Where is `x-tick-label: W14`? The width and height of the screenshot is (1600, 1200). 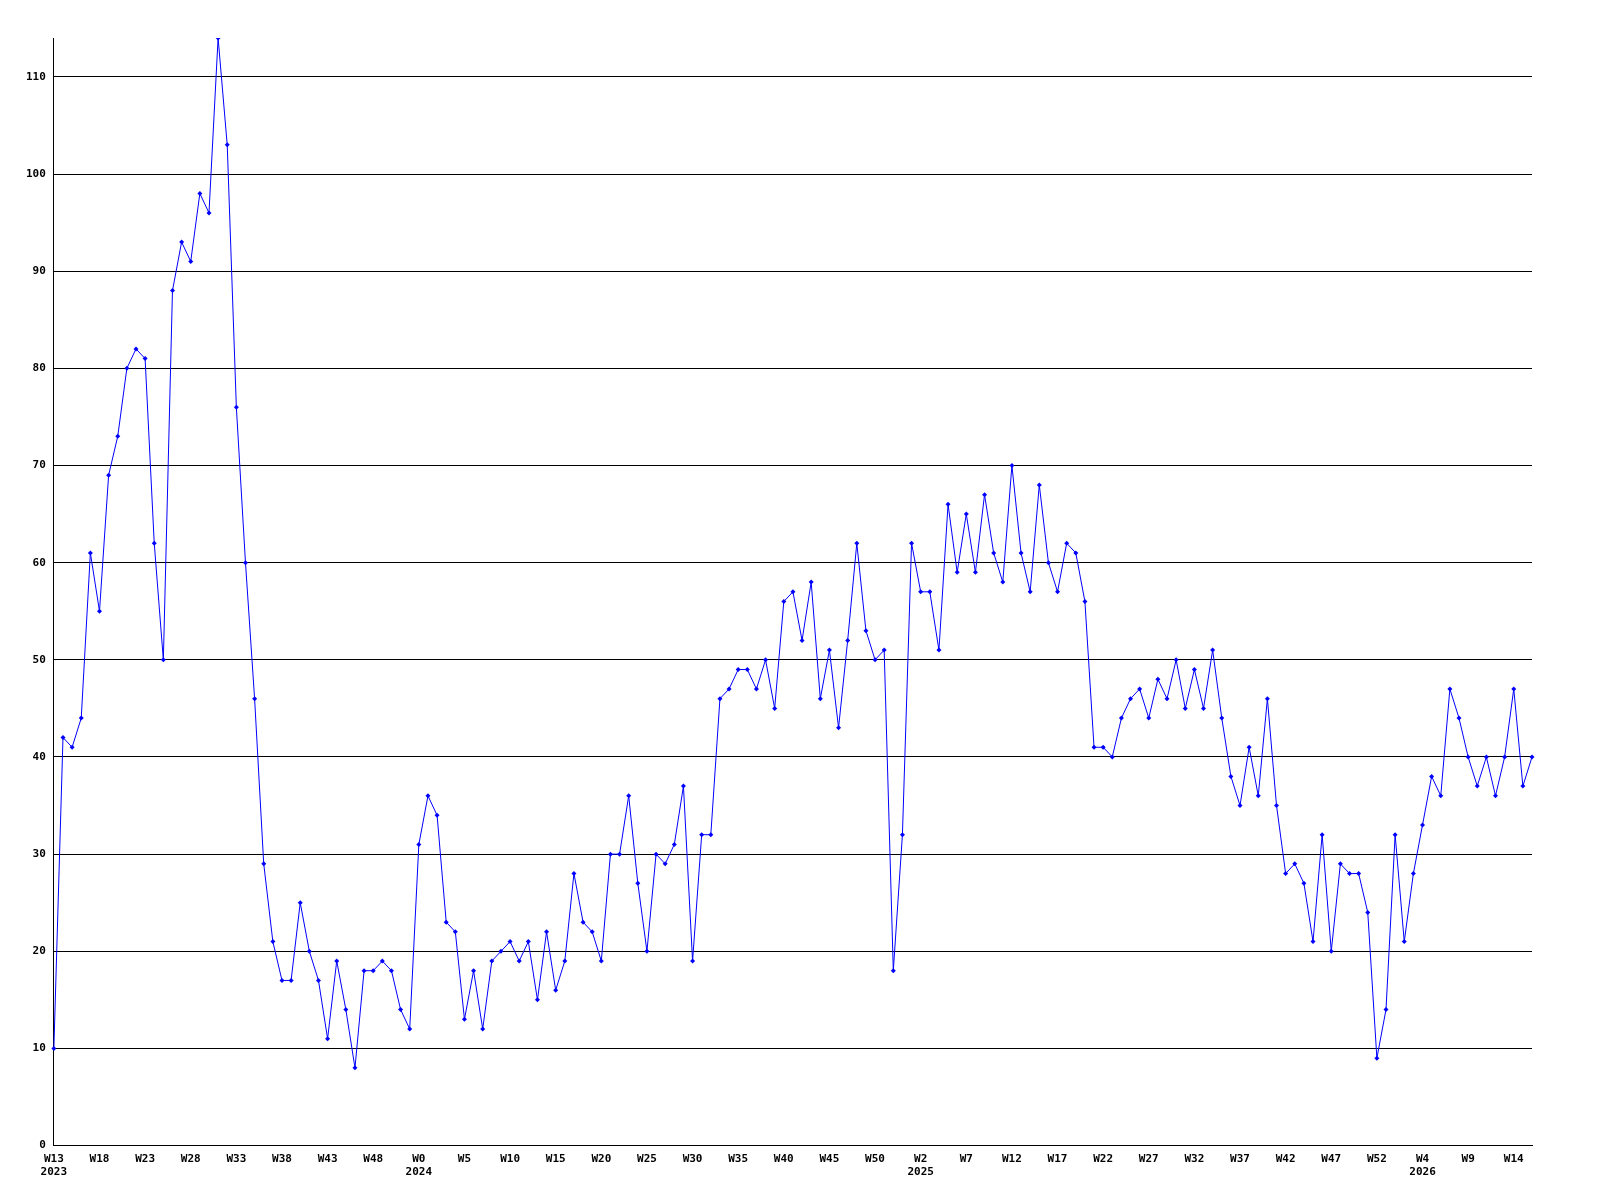 x-tick-label: W14 is located at coordinates (1514, 1159).